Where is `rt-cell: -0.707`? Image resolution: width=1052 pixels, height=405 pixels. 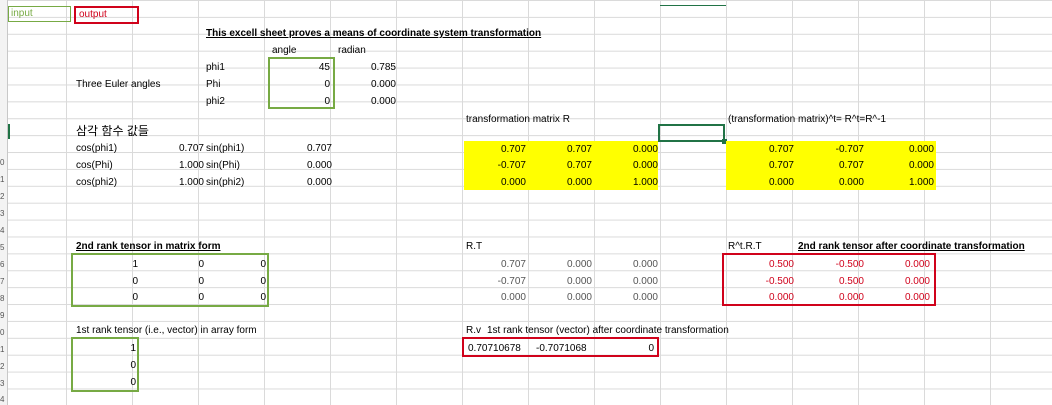 rt-cell: -0.707 is located at coordinates (511, 281).